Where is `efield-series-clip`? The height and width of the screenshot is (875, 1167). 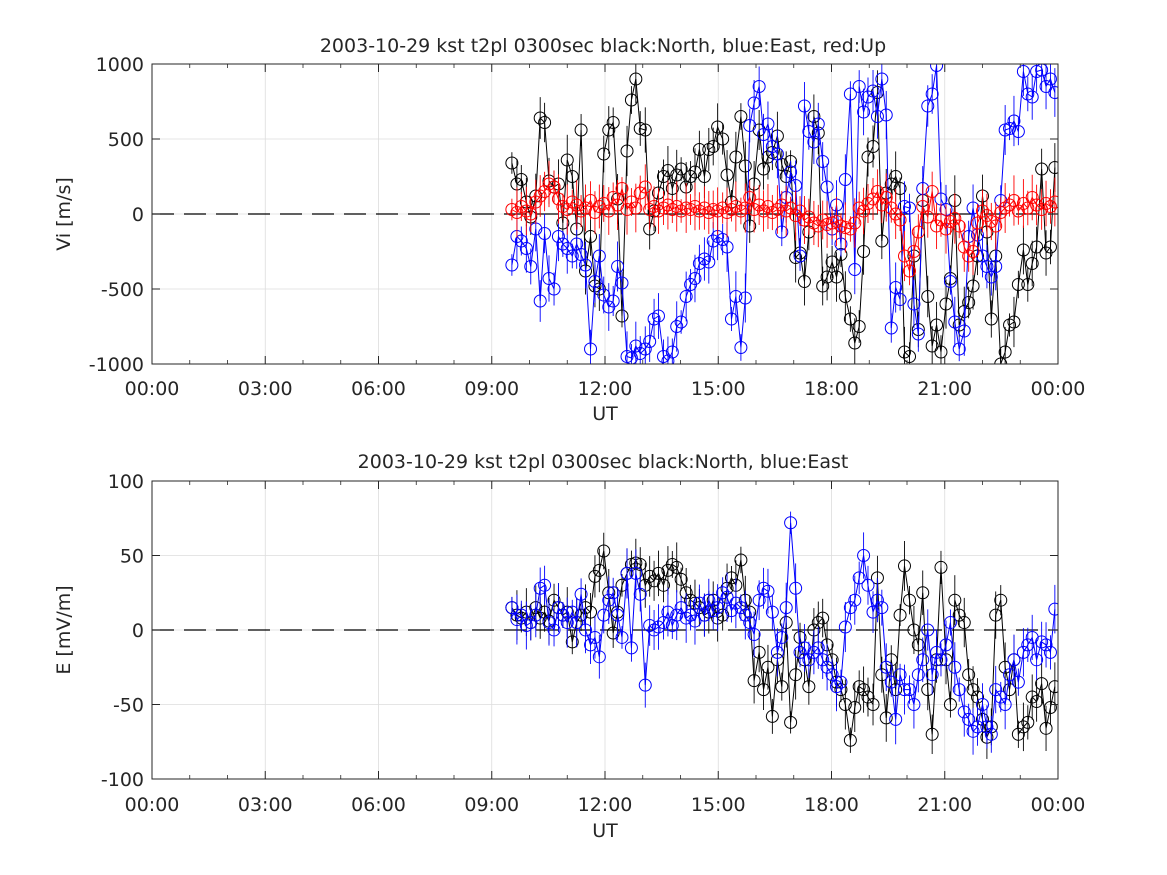 efield-series-clip is located at coordinates (781, 635).